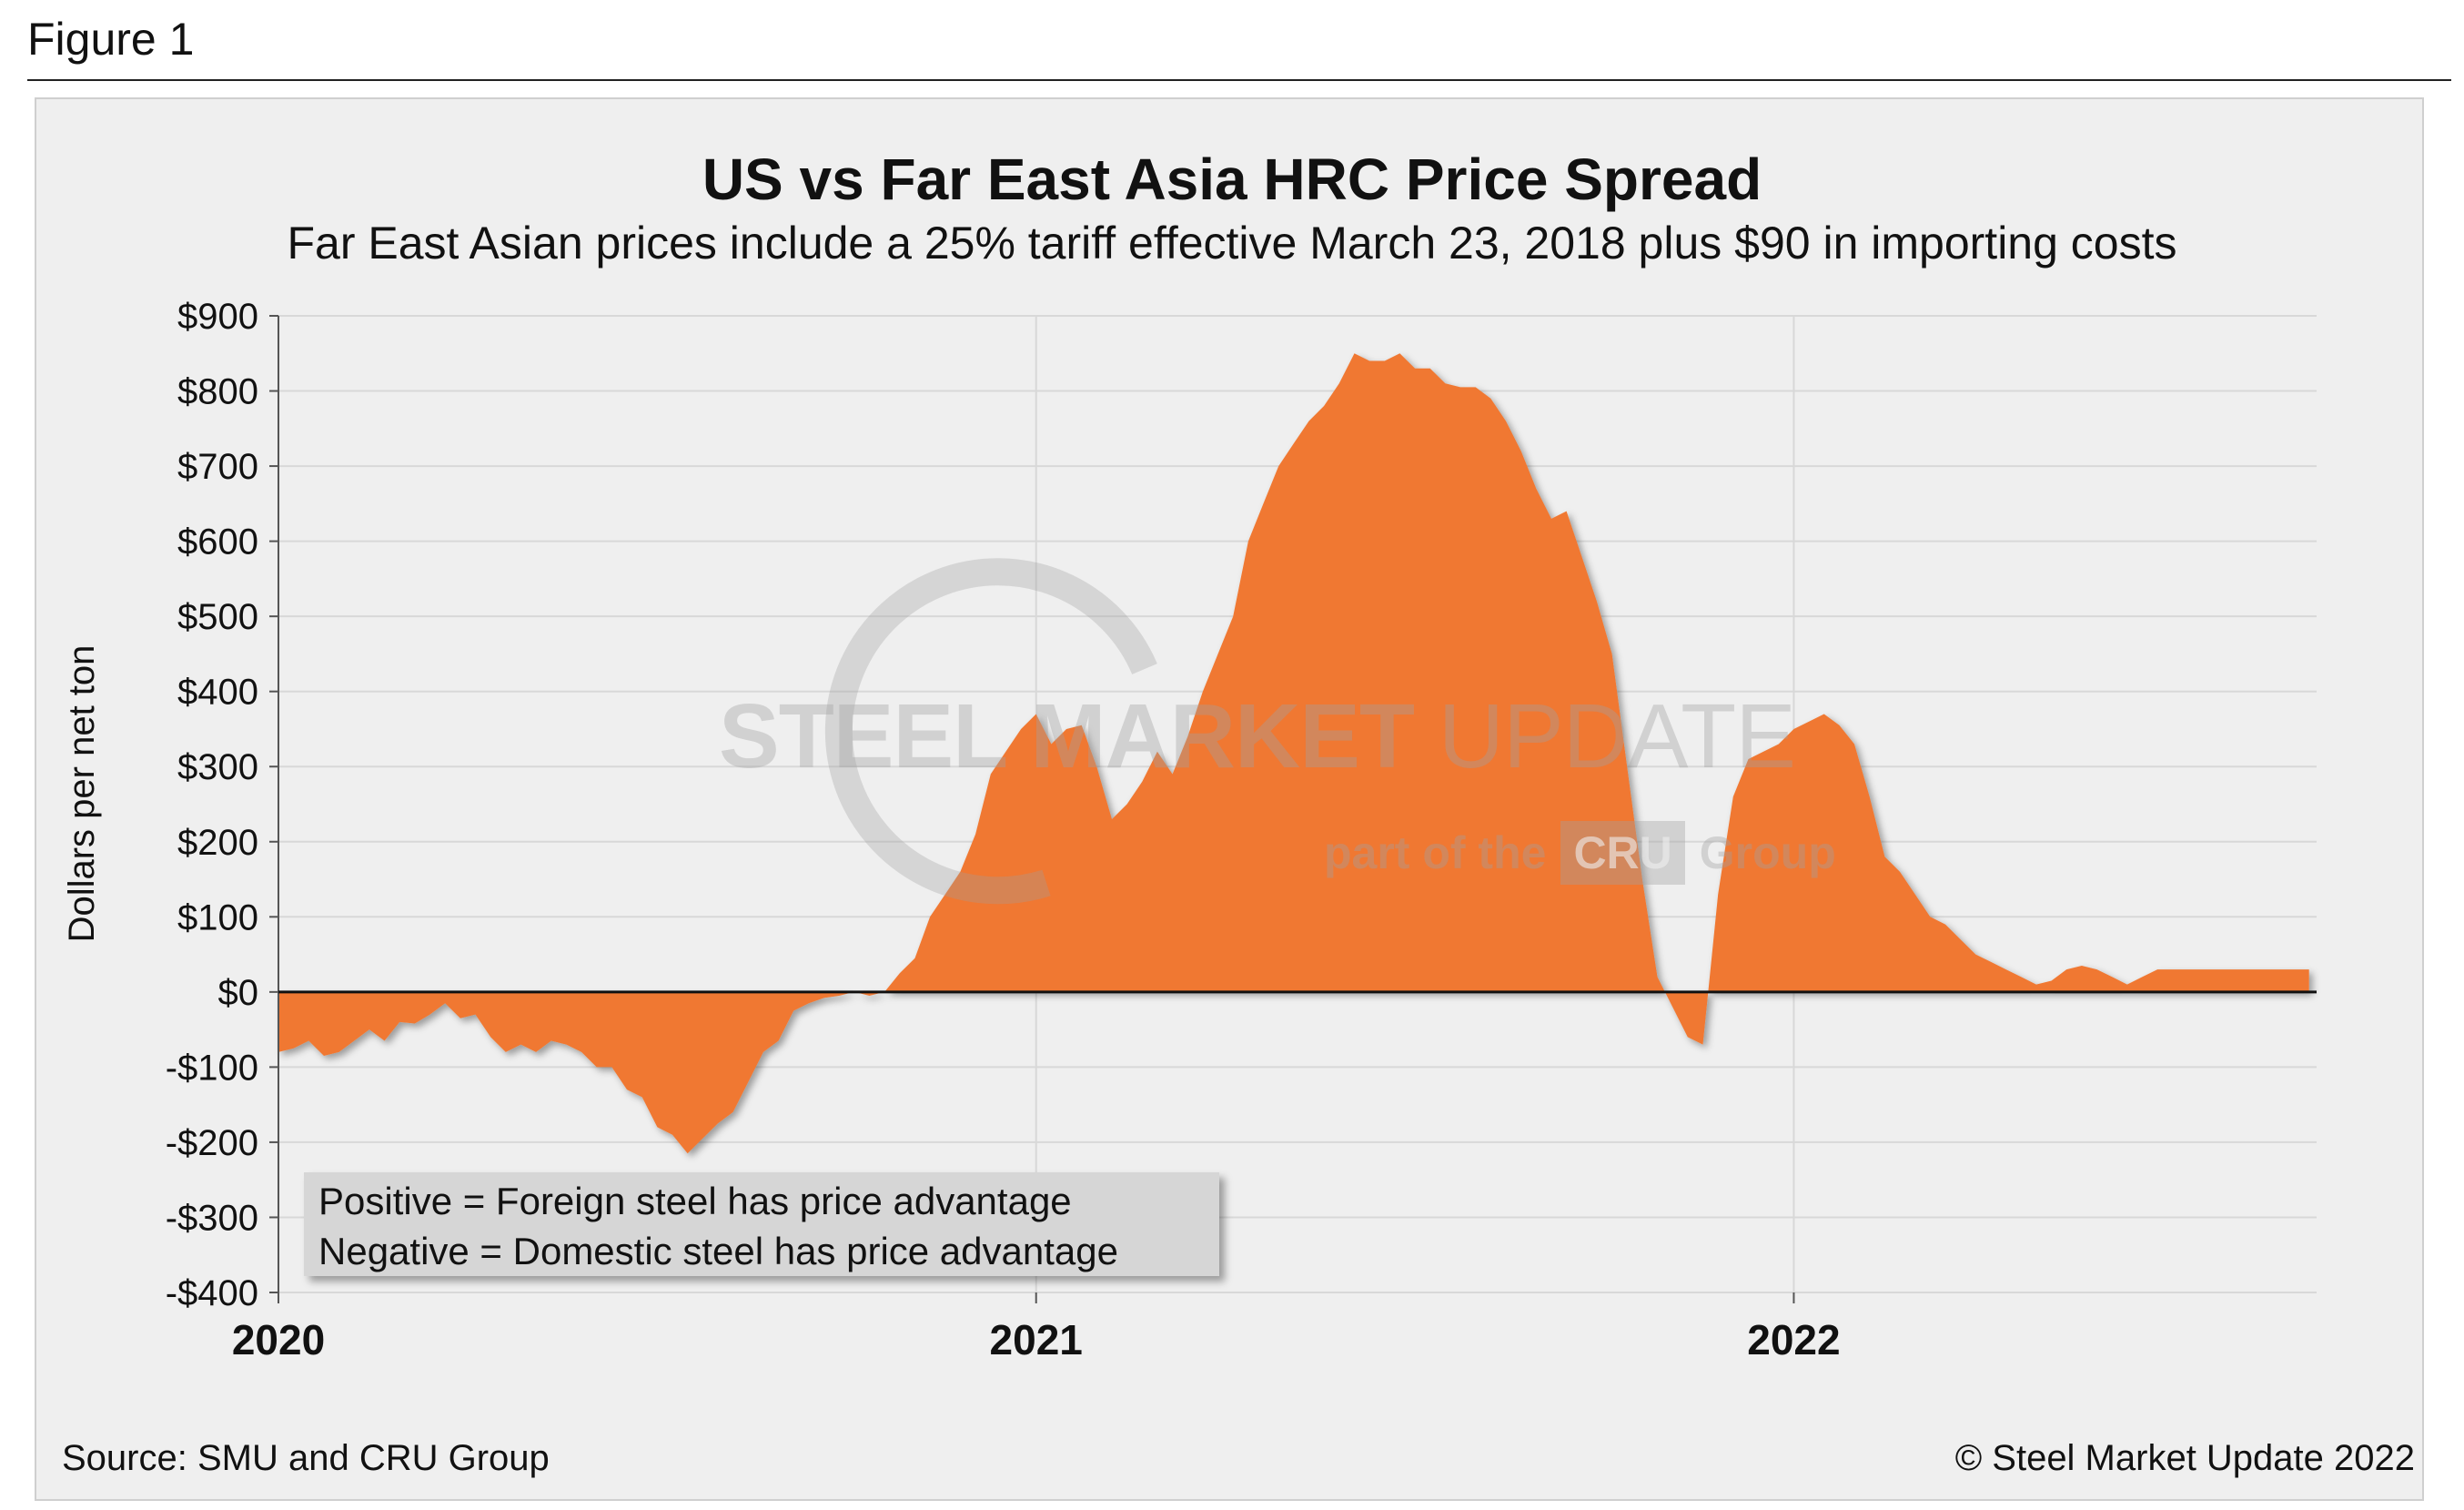 The image size is (2464, 1510). What do you see at coordinates (217, 693) in the screenshot?
I see `y-tick-label: $400` at bounding box center [217, 693].